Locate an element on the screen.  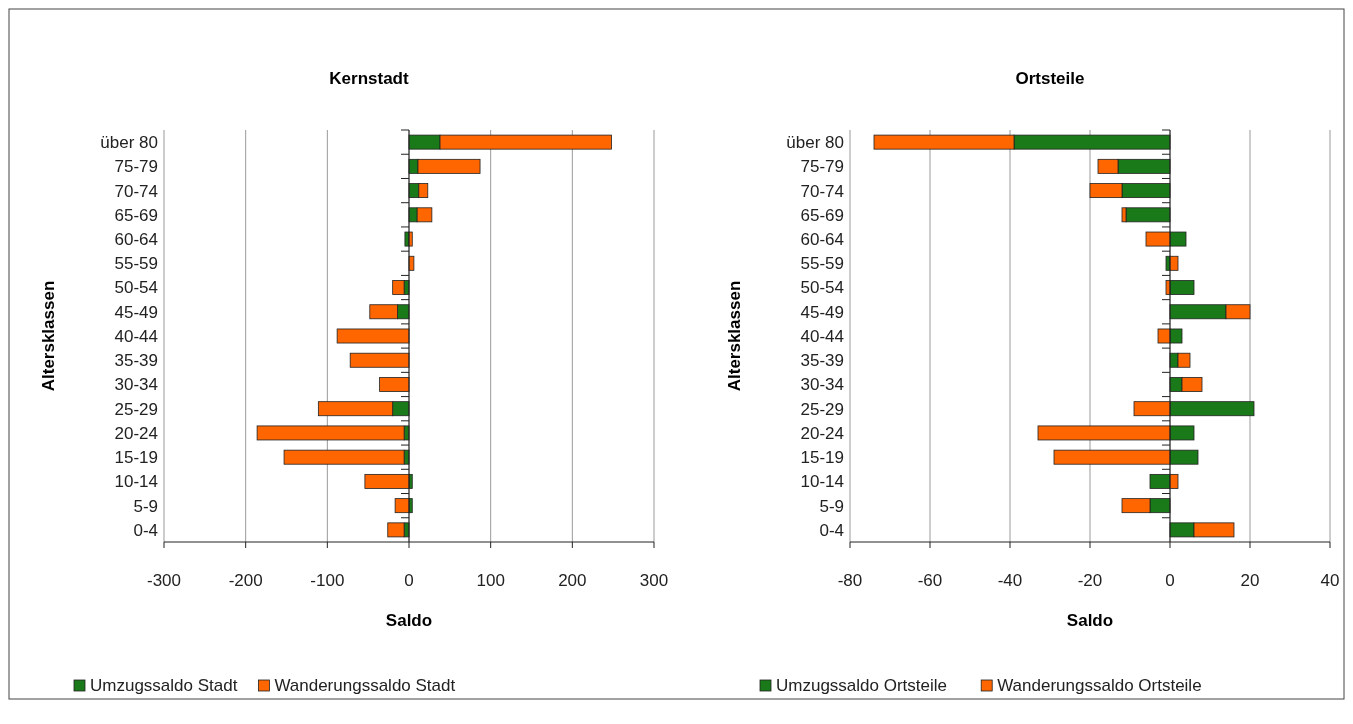
legend-label: Umzugssaldo Stadt is located at coordinates (164, 685).